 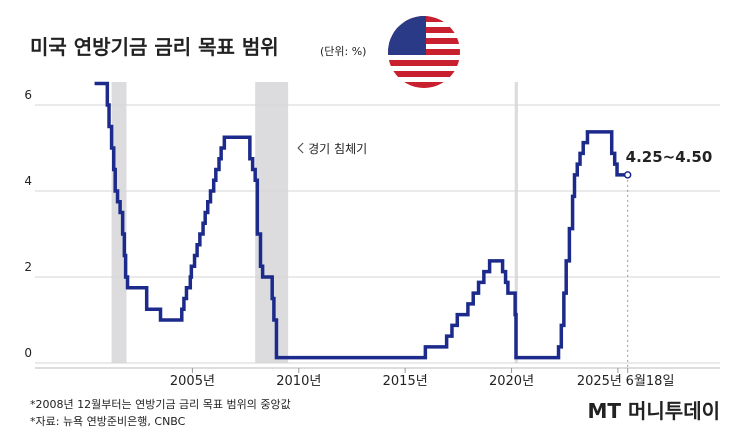 What do you see at coordinates (192, 381) in the screenshot?
I see `x-tick-label: 2005년` at bounding box center [192, 381].